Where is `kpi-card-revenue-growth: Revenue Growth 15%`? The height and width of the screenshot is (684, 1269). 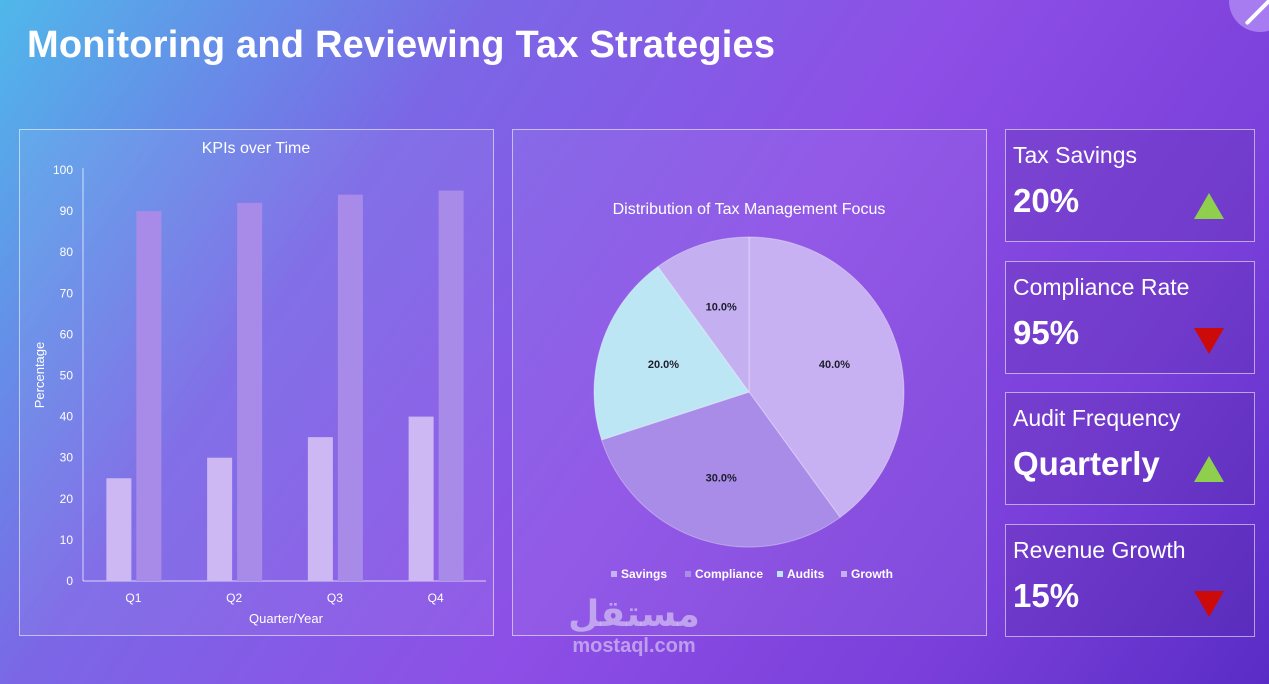 kpi-card-revenue-growth: Revenue Growth 15% is located at coordinates (1130, 580).